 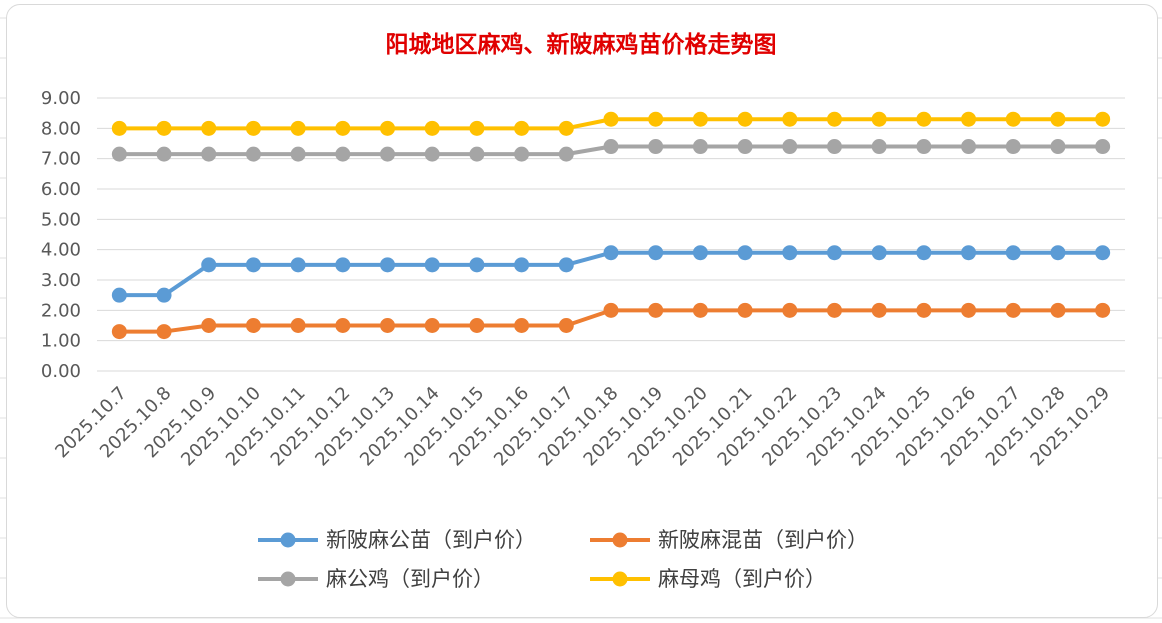 I want to click on legend-item: 新陂麻公苗（到户价）, so click(x=397, y=540).